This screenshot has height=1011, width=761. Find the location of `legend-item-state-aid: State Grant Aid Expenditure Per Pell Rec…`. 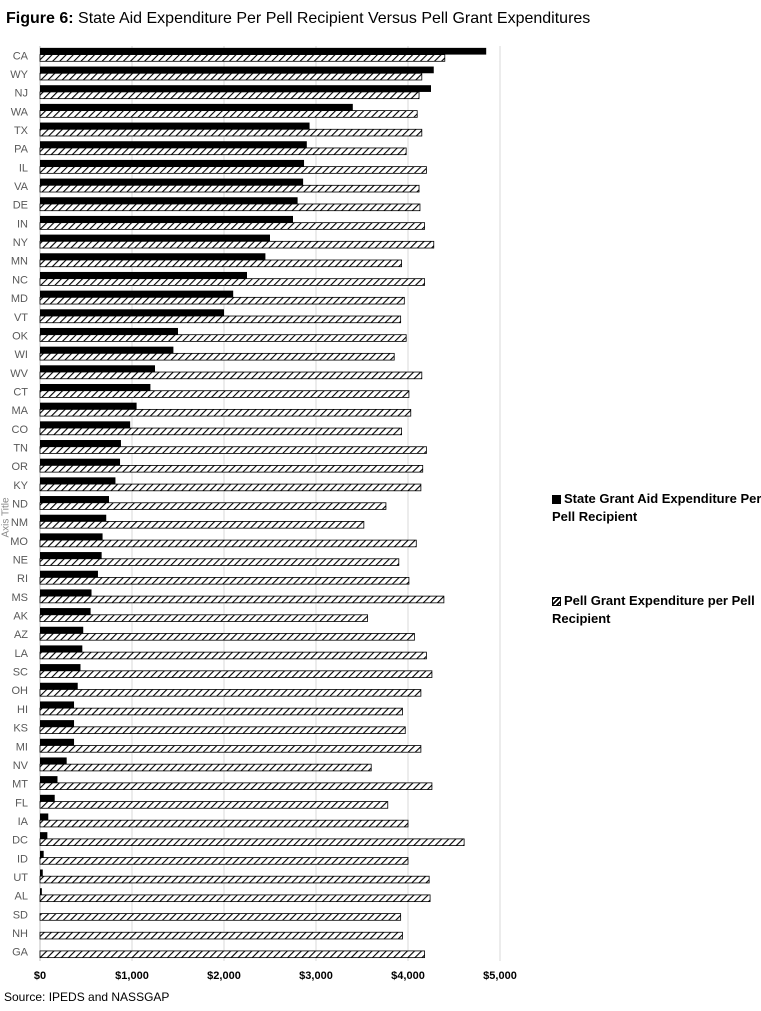

legend-item-state-aid: State Grant Aid Expenditure Per Pell Rec… is located at coordinates (656, 508).